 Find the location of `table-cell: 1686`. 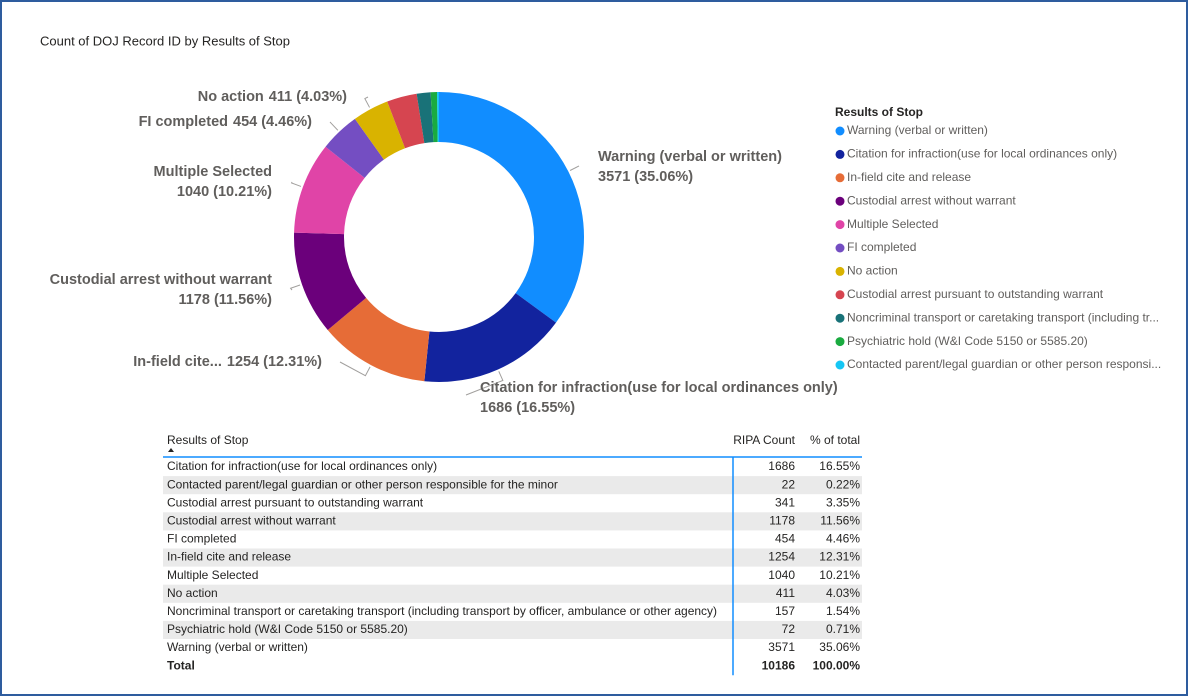

table-cell: 1686 is located at coordinates (781, 466).